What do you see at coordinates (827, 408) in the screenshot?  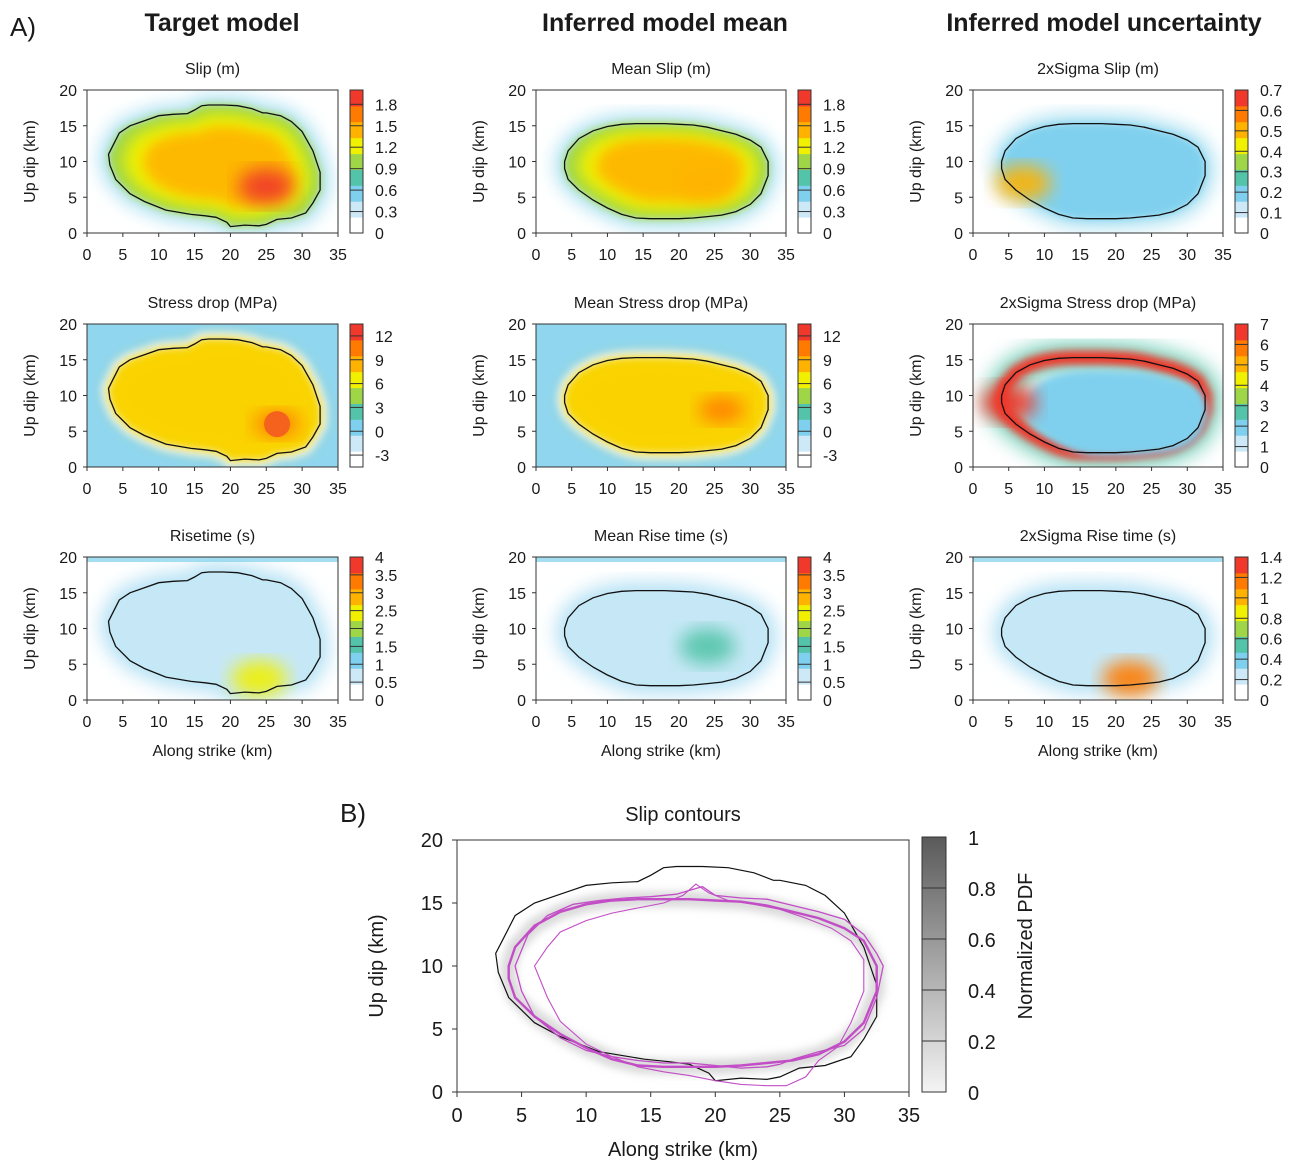 I see `colorbar-tick-label: 3` at bounding box center [827, 408].